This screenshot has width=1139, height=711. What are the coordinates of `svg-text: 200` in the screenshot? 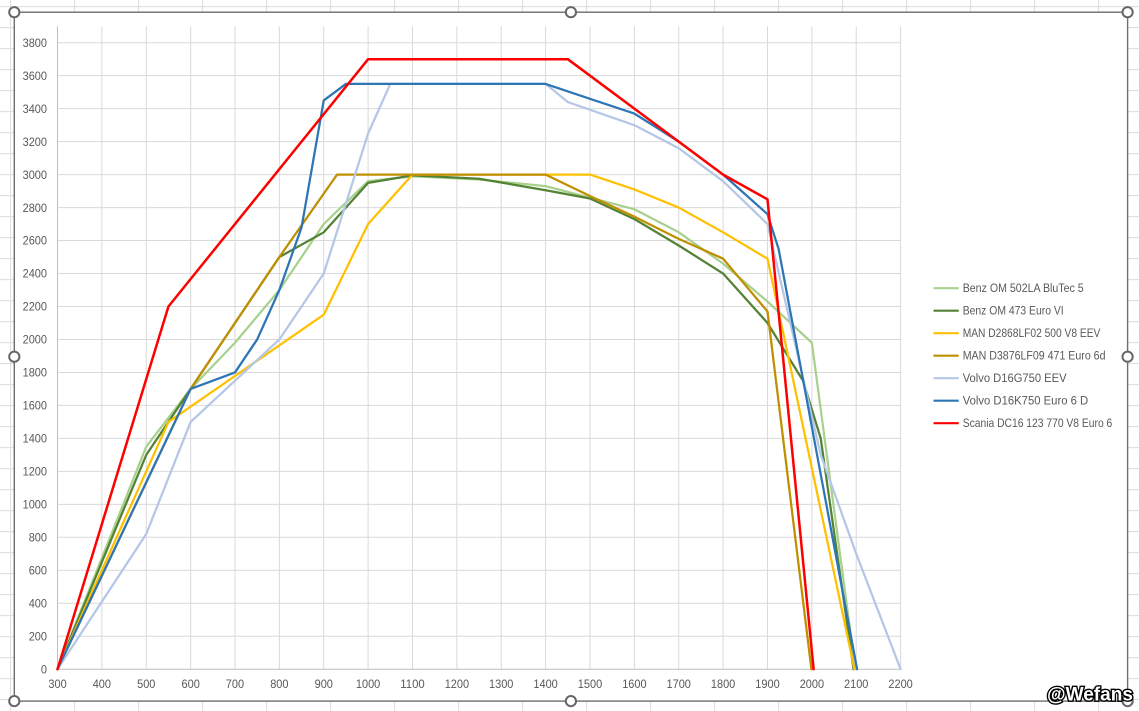 It's located at (38, 636).